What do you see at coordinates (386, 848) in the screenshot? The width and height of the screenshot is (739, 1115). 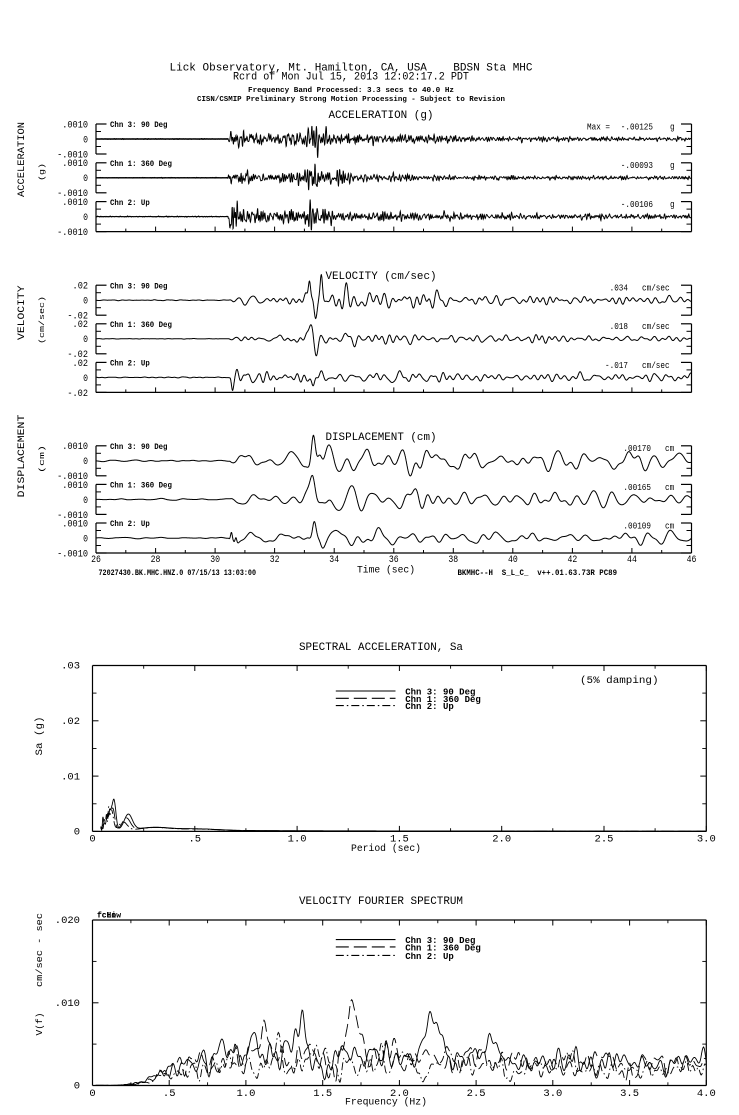 I see `svg-text: Period (sec)` at bounding box center [386, 848].